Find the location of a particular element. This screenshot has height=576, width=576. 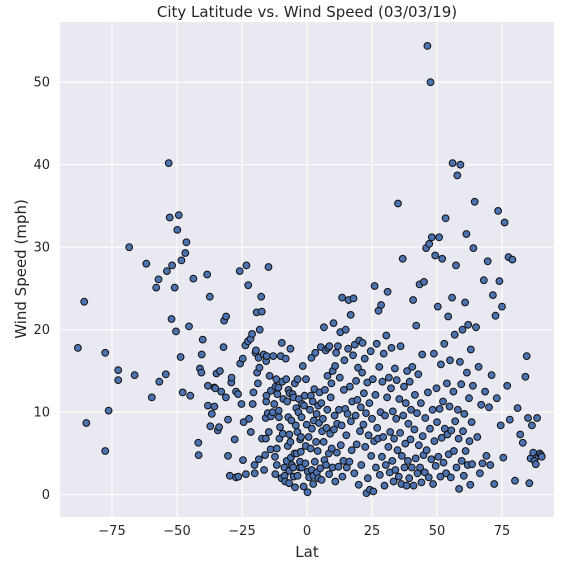

x-tick-label: 25 is located at coordinates (372, 531).